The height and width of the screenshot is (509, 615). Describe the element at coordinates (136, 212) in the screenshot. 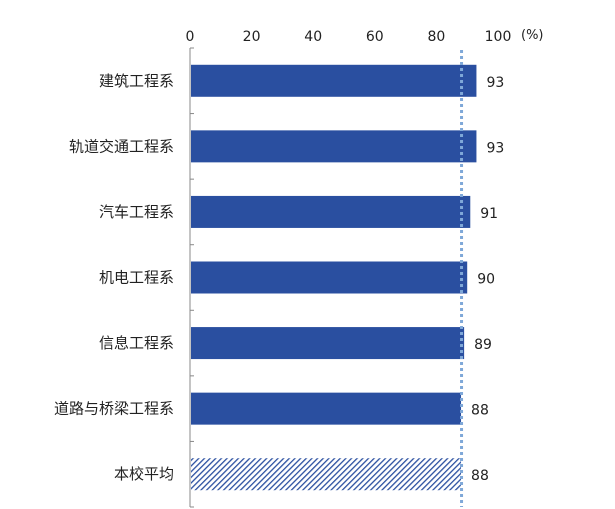

I see `category-label: 汽车工程系` at that location.